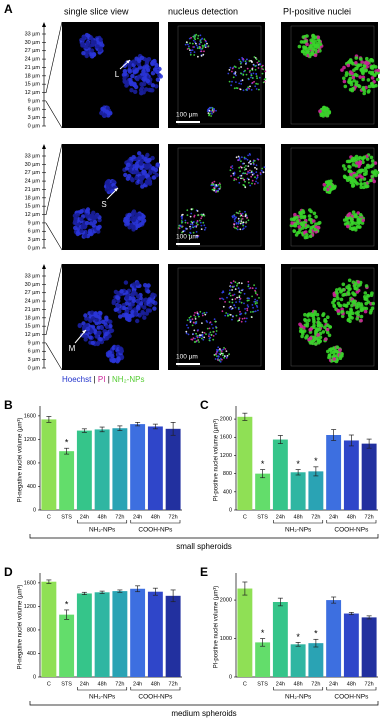  Describe the element at coordinates (262, 517) in the screenshot. I see `x-tick-label: STS` at that location.